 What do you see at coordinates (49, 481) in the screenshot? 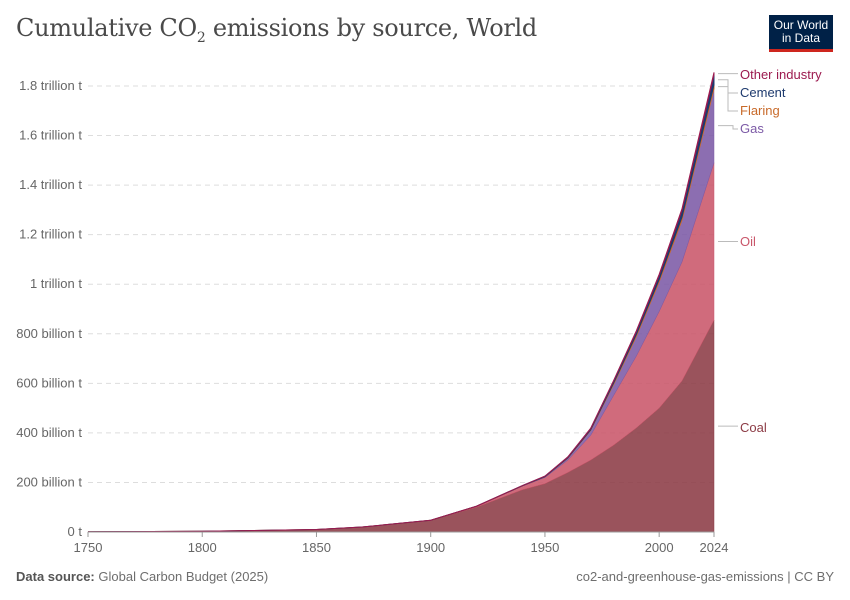
I see `y-tick-label: 200 billion t` at bounding box center [49, 481].